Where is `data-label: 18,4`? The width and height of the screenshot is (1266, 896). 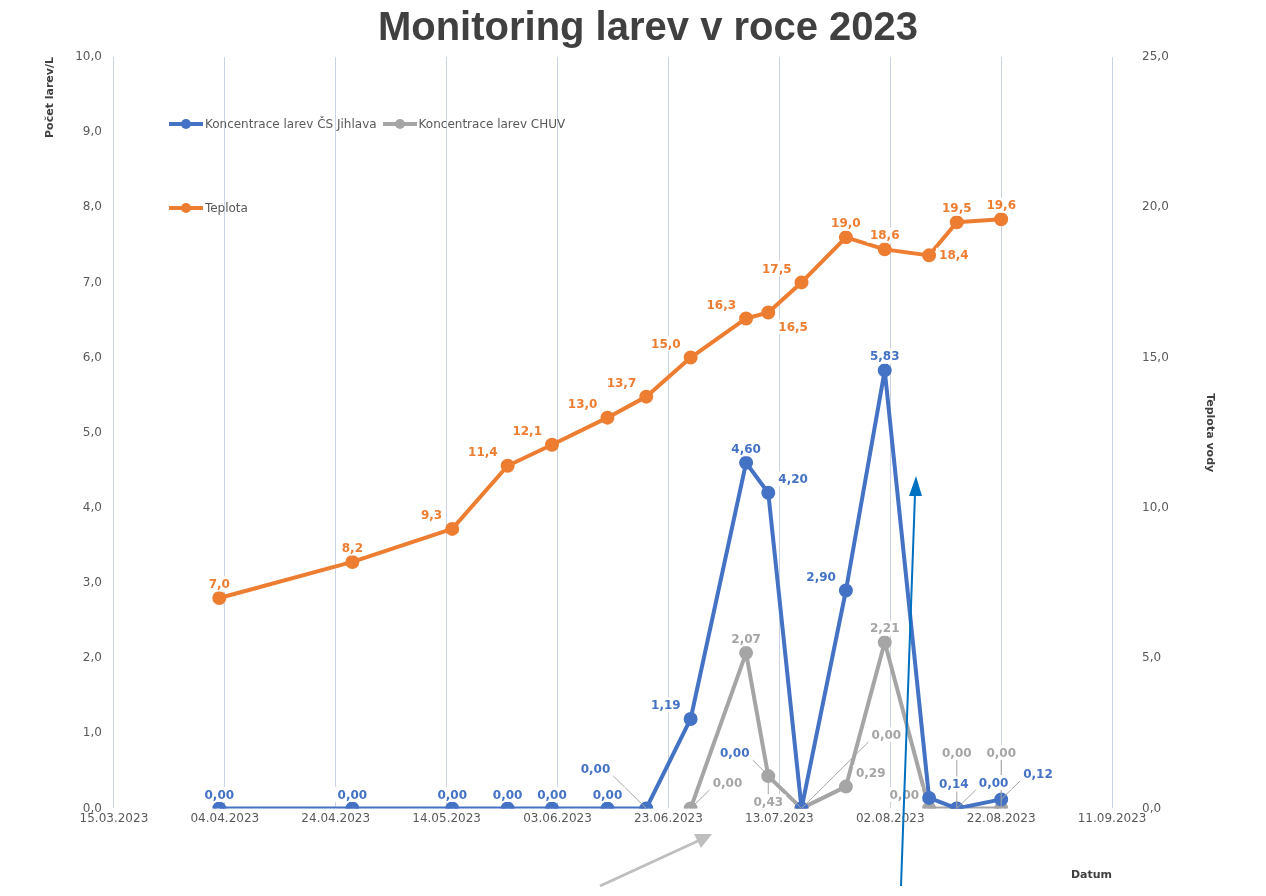
data-label: 18,4 is located at coordinates (954, 255).